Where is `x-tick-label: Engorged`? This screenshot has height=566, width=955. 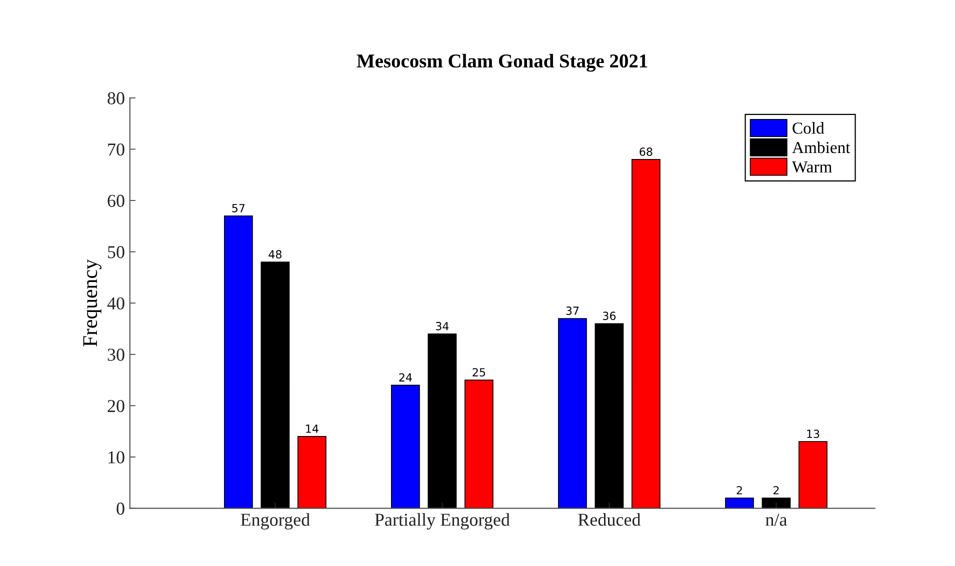
x-tick-label: Engorged is located at coordinates (275, 521).